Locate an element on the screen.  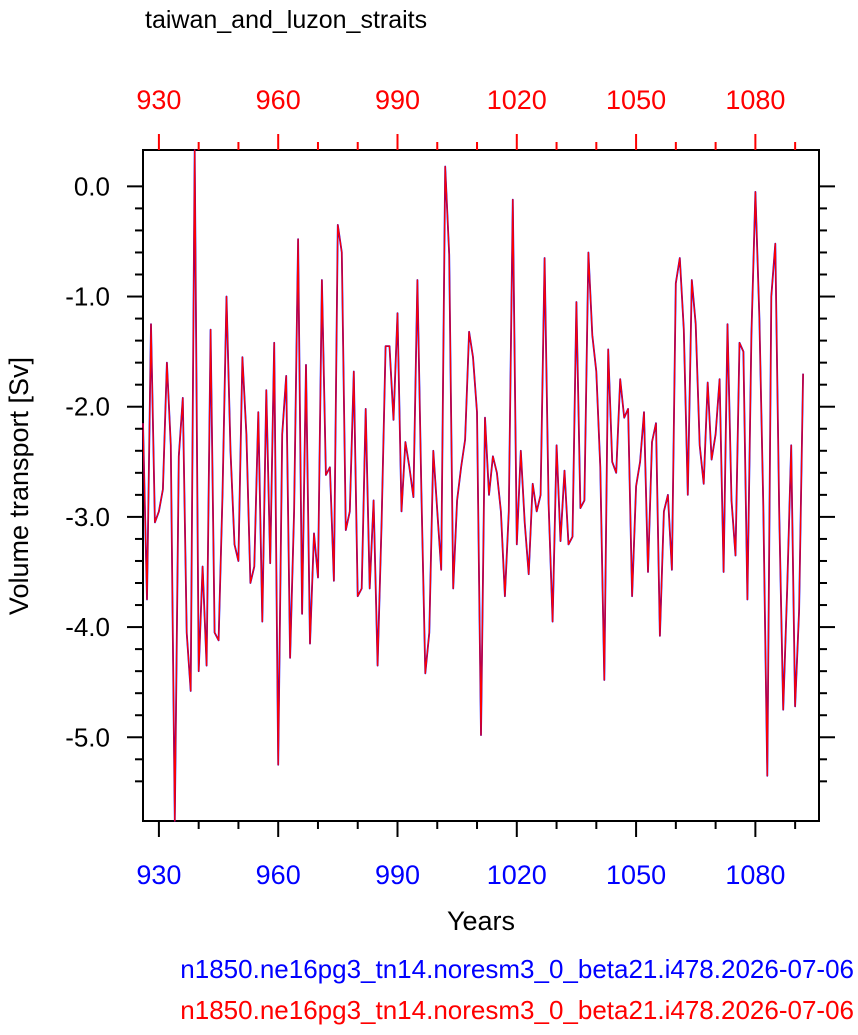
y-tick-label: 0.0 is located at coordinates (92, 186).